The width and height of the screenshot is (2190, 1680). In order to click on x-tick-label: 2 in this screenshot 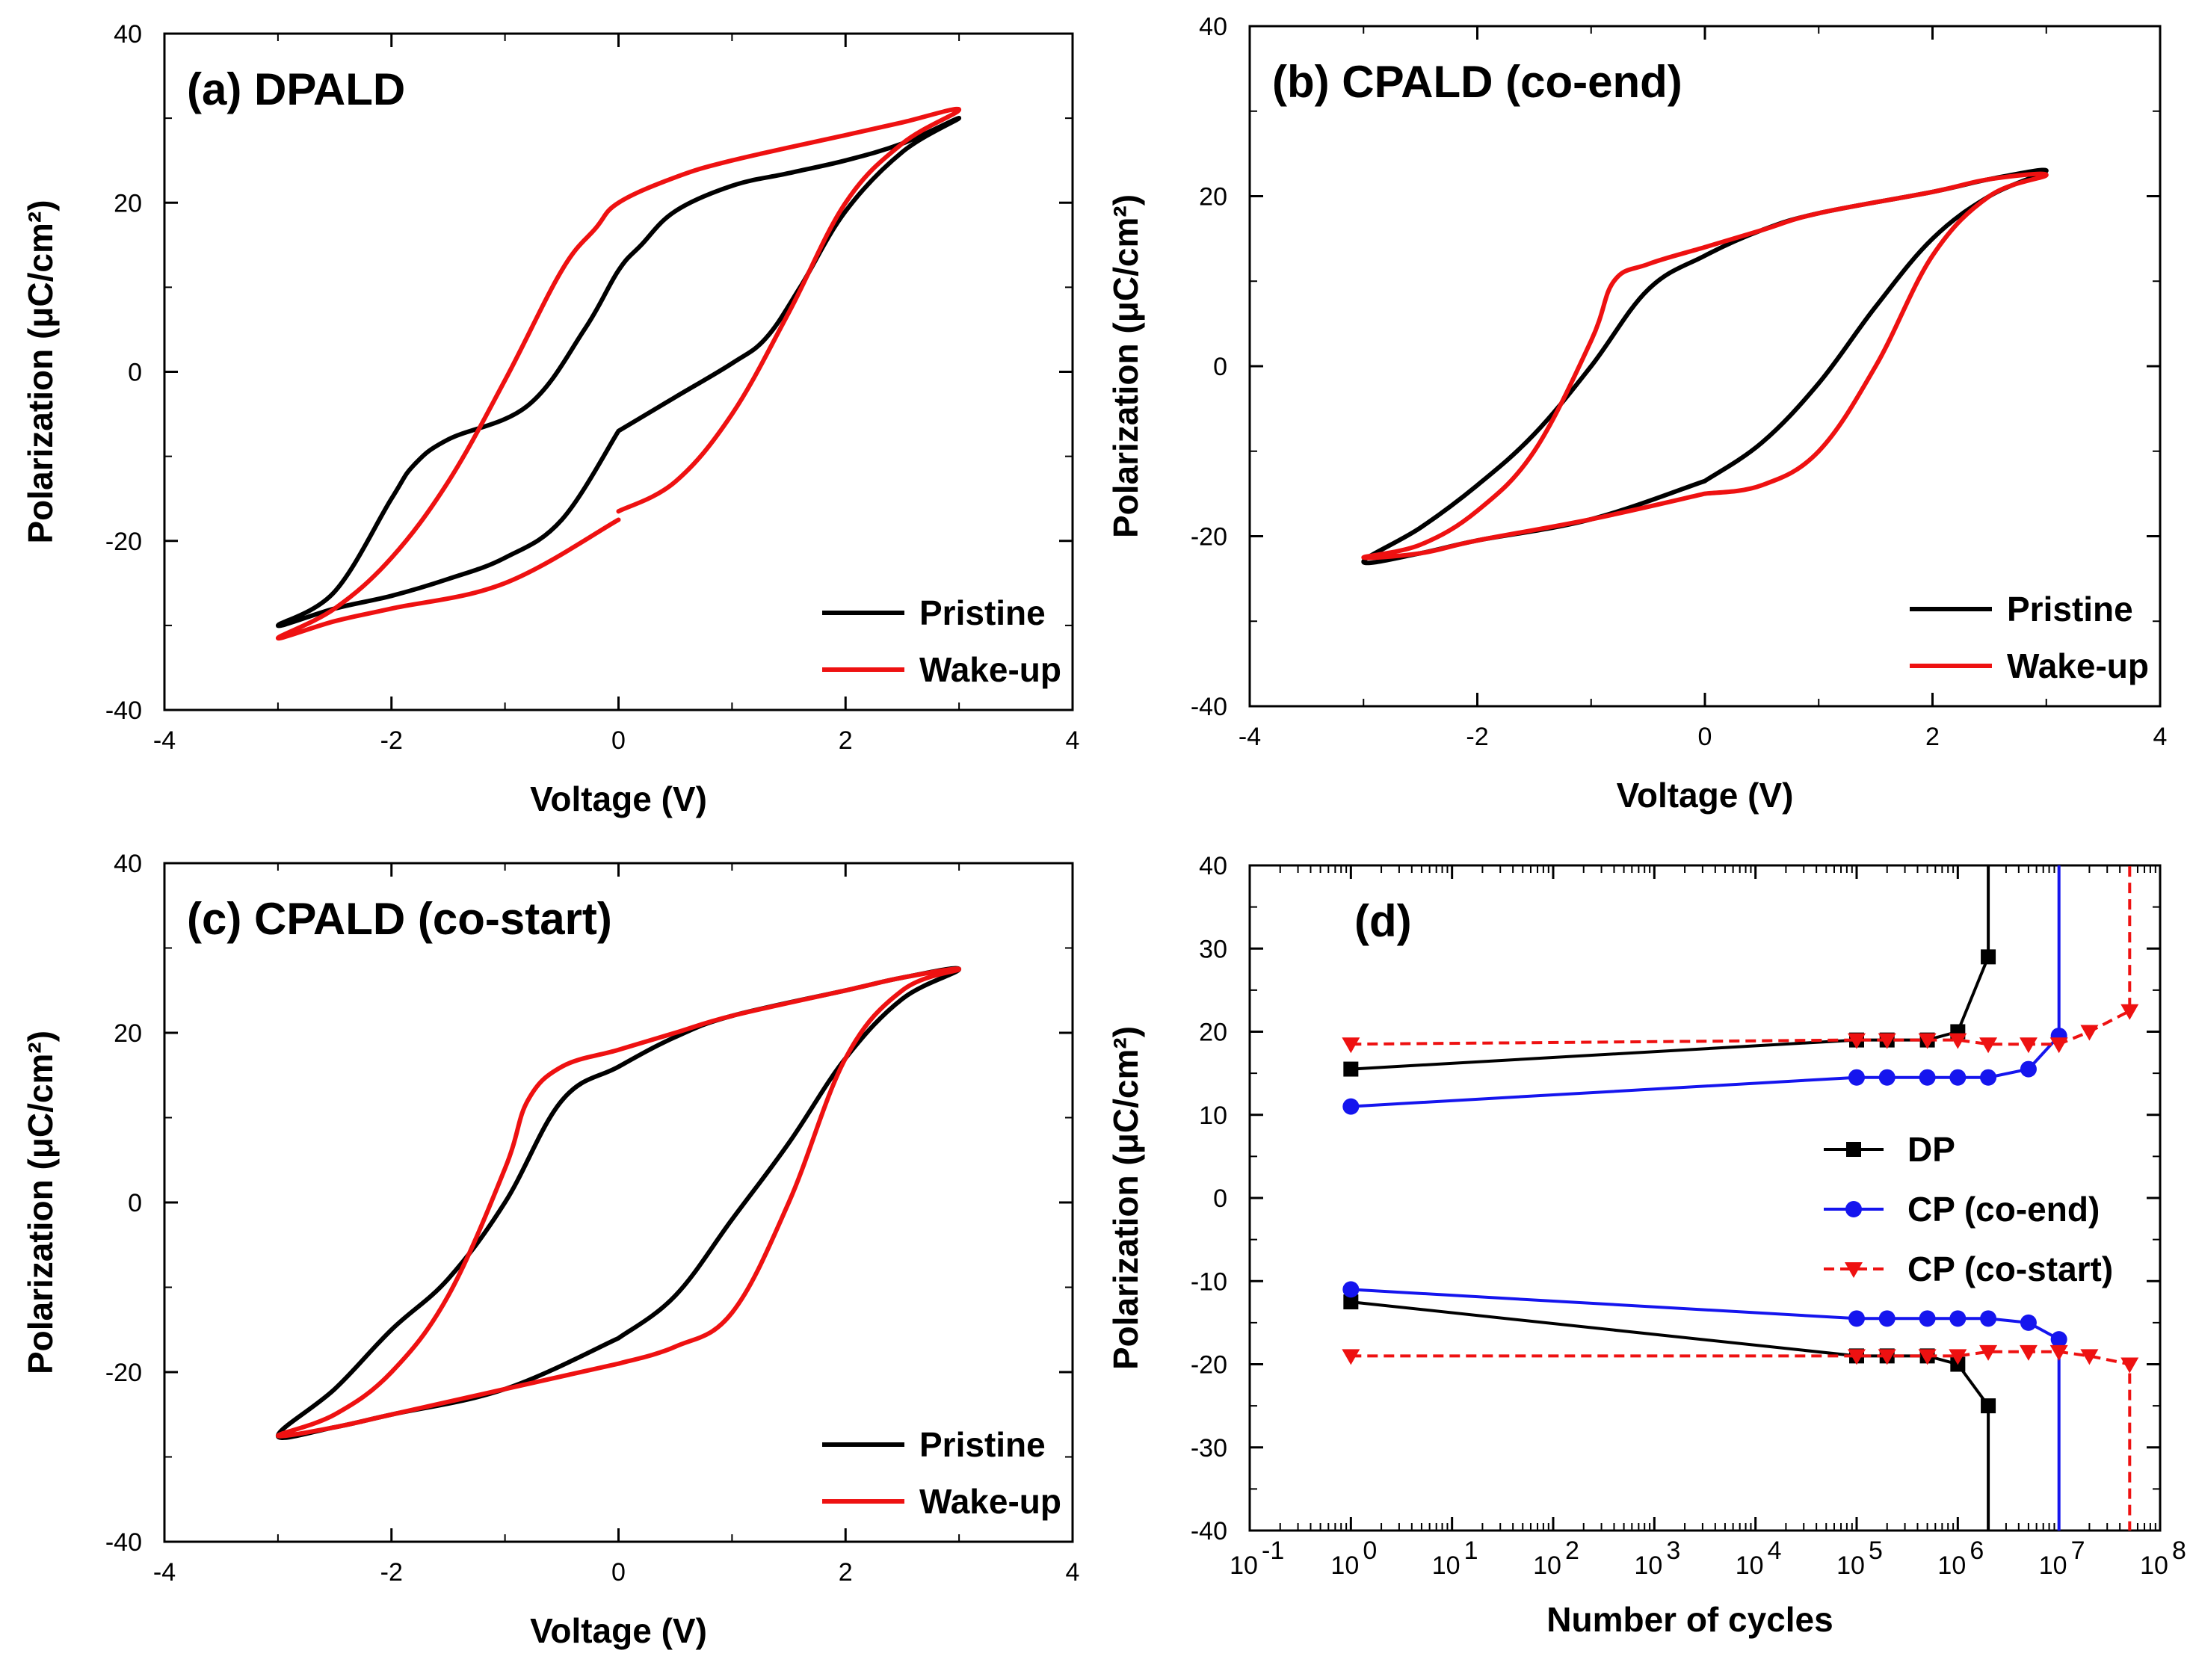, I will do `click(846, 740)`.